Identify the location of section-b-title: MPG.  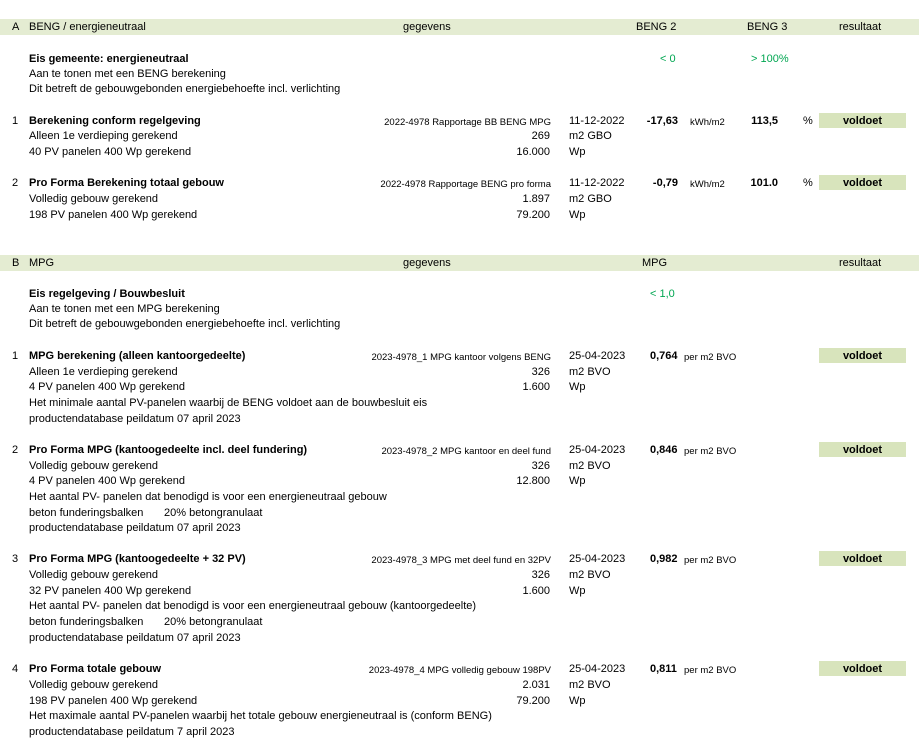
(42, 263).